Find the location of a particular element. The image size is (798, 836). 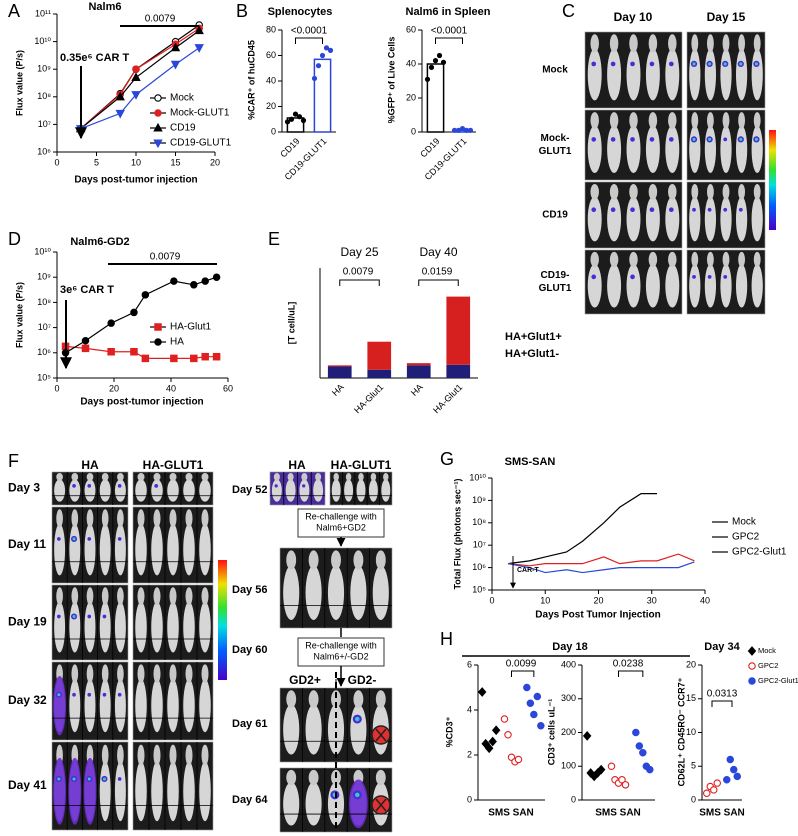

y-axis-label: [T cell/uL] is located at coordinates (291, 323).